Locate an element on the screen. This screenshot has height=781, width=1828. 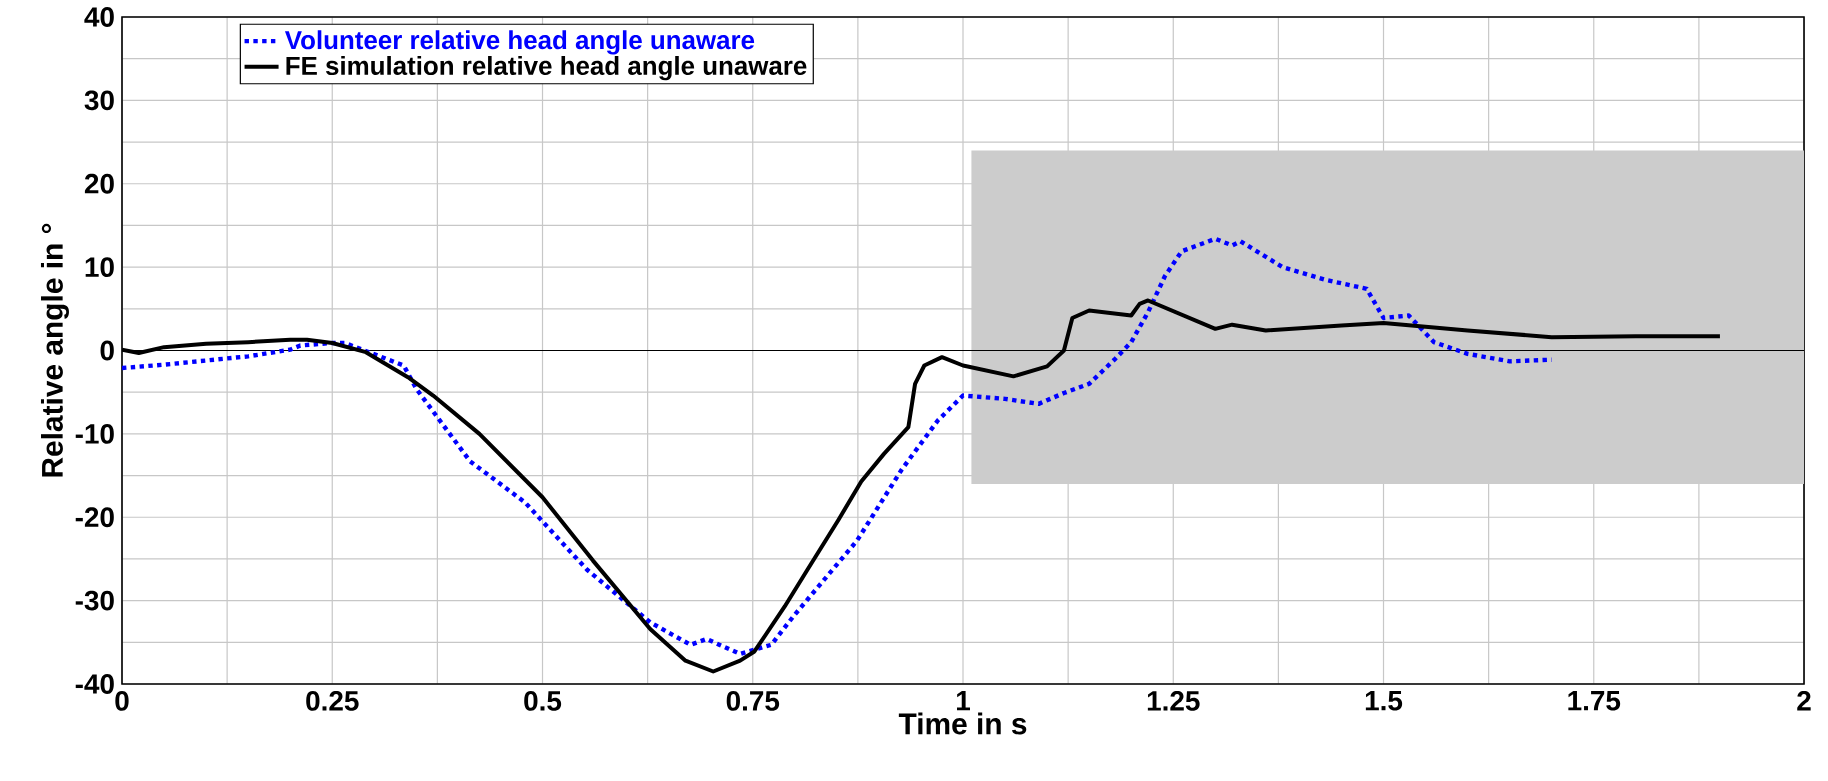
y-tick-label: 10 is located at coordinates (99, 267).